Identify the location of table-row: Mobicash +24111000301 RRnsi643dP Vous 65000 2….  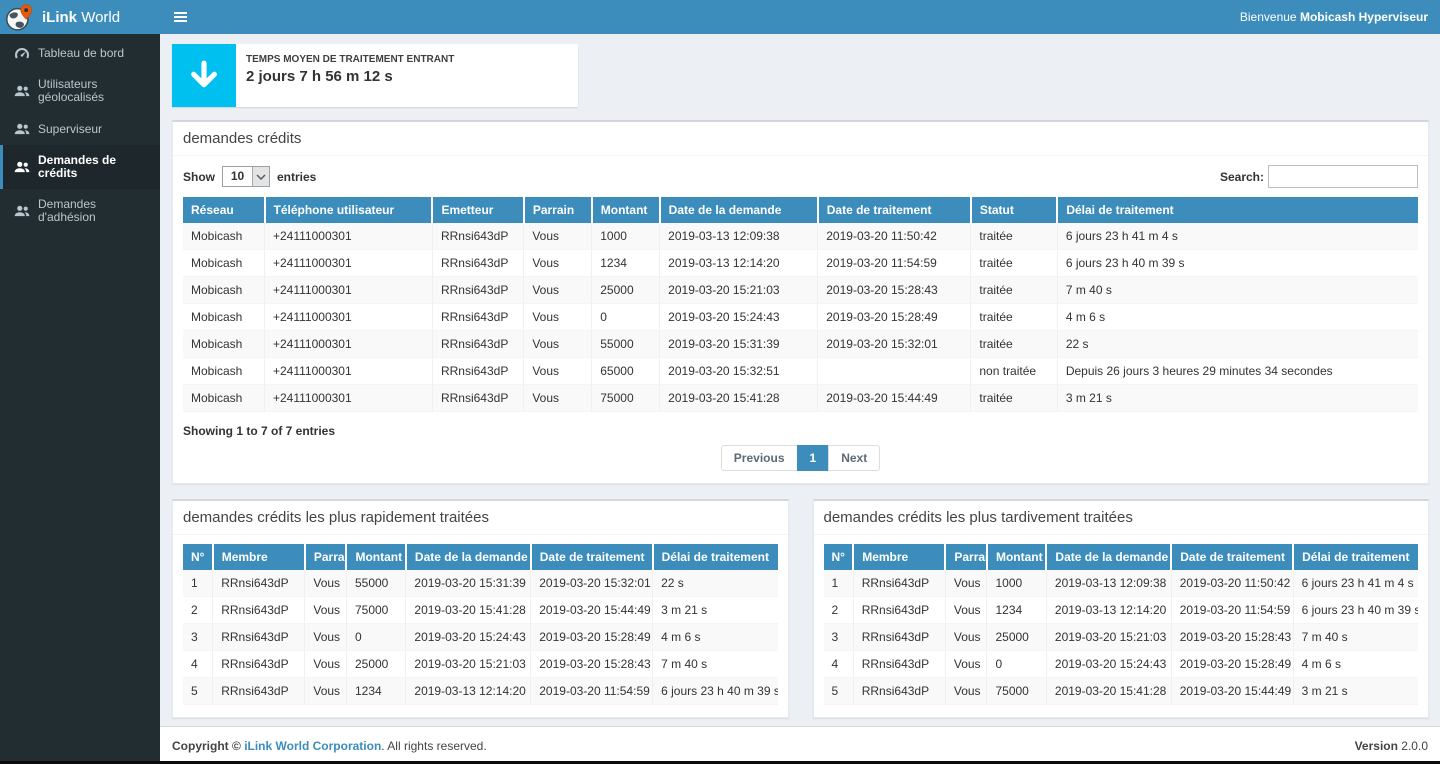
(800, 371).